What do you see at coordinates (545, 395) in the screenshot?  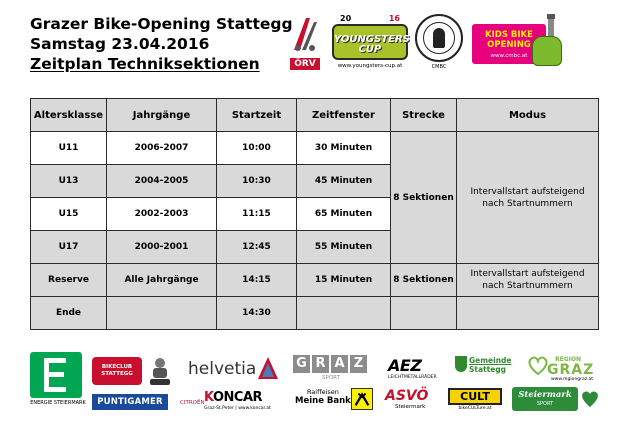 I see `steiermark-text: Steiermark` at bounding box center [545, 395].